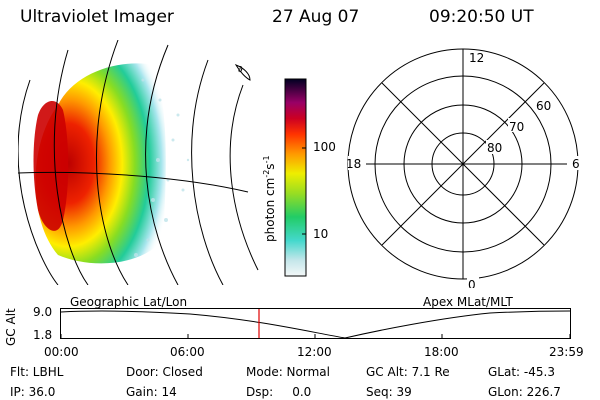  What do you see at coordinates (279, 392) in the screenshot?
I see `dsp-info: Dsp: 0.0` at bounding box center [279, 392].